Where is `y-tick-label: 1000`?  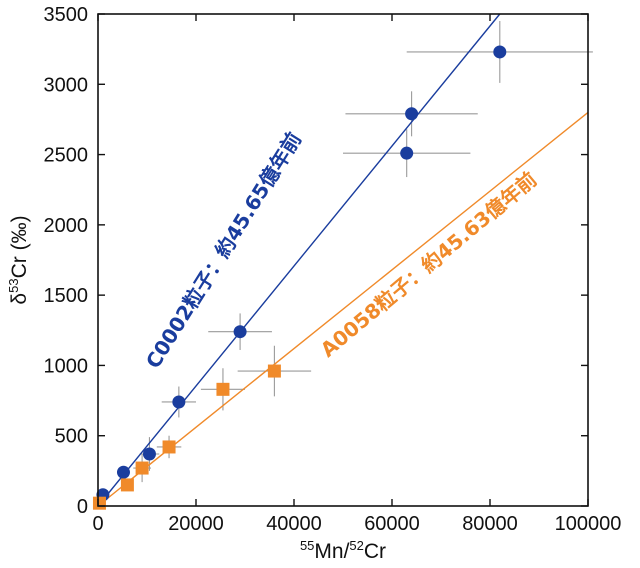
y-tick-label: 1000 is located at coordinates (66, 366).